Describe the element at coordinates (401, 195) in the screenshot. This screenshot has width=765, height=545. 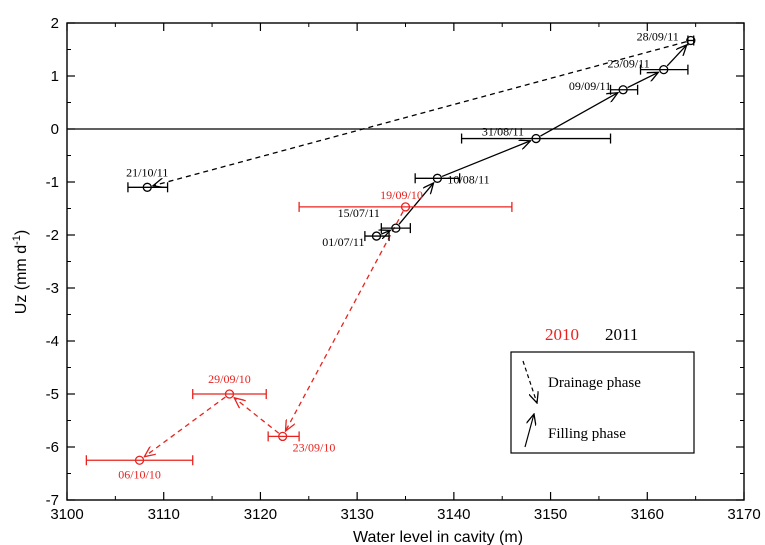
I see `point-date-label: 19/09/10` at that location.